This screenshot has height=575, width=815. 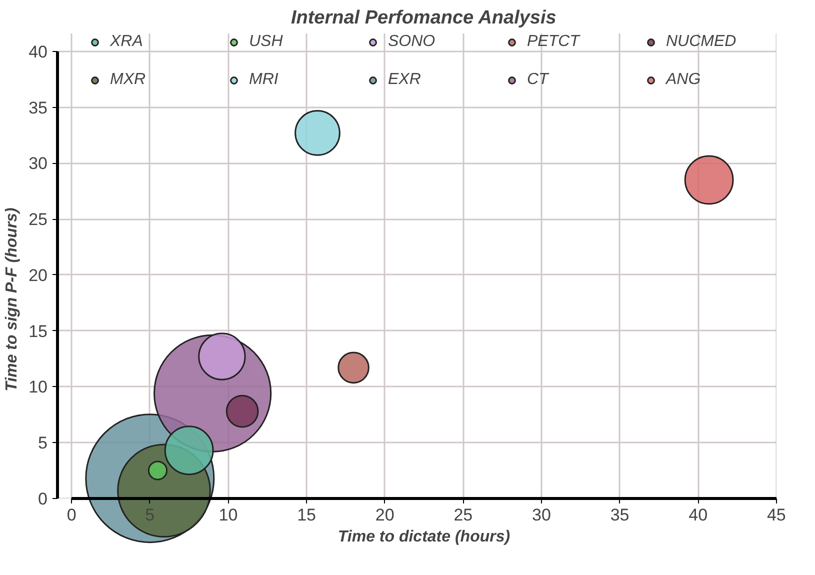 I want to click on x-tick-label: 30, so click(x=541, y=514).